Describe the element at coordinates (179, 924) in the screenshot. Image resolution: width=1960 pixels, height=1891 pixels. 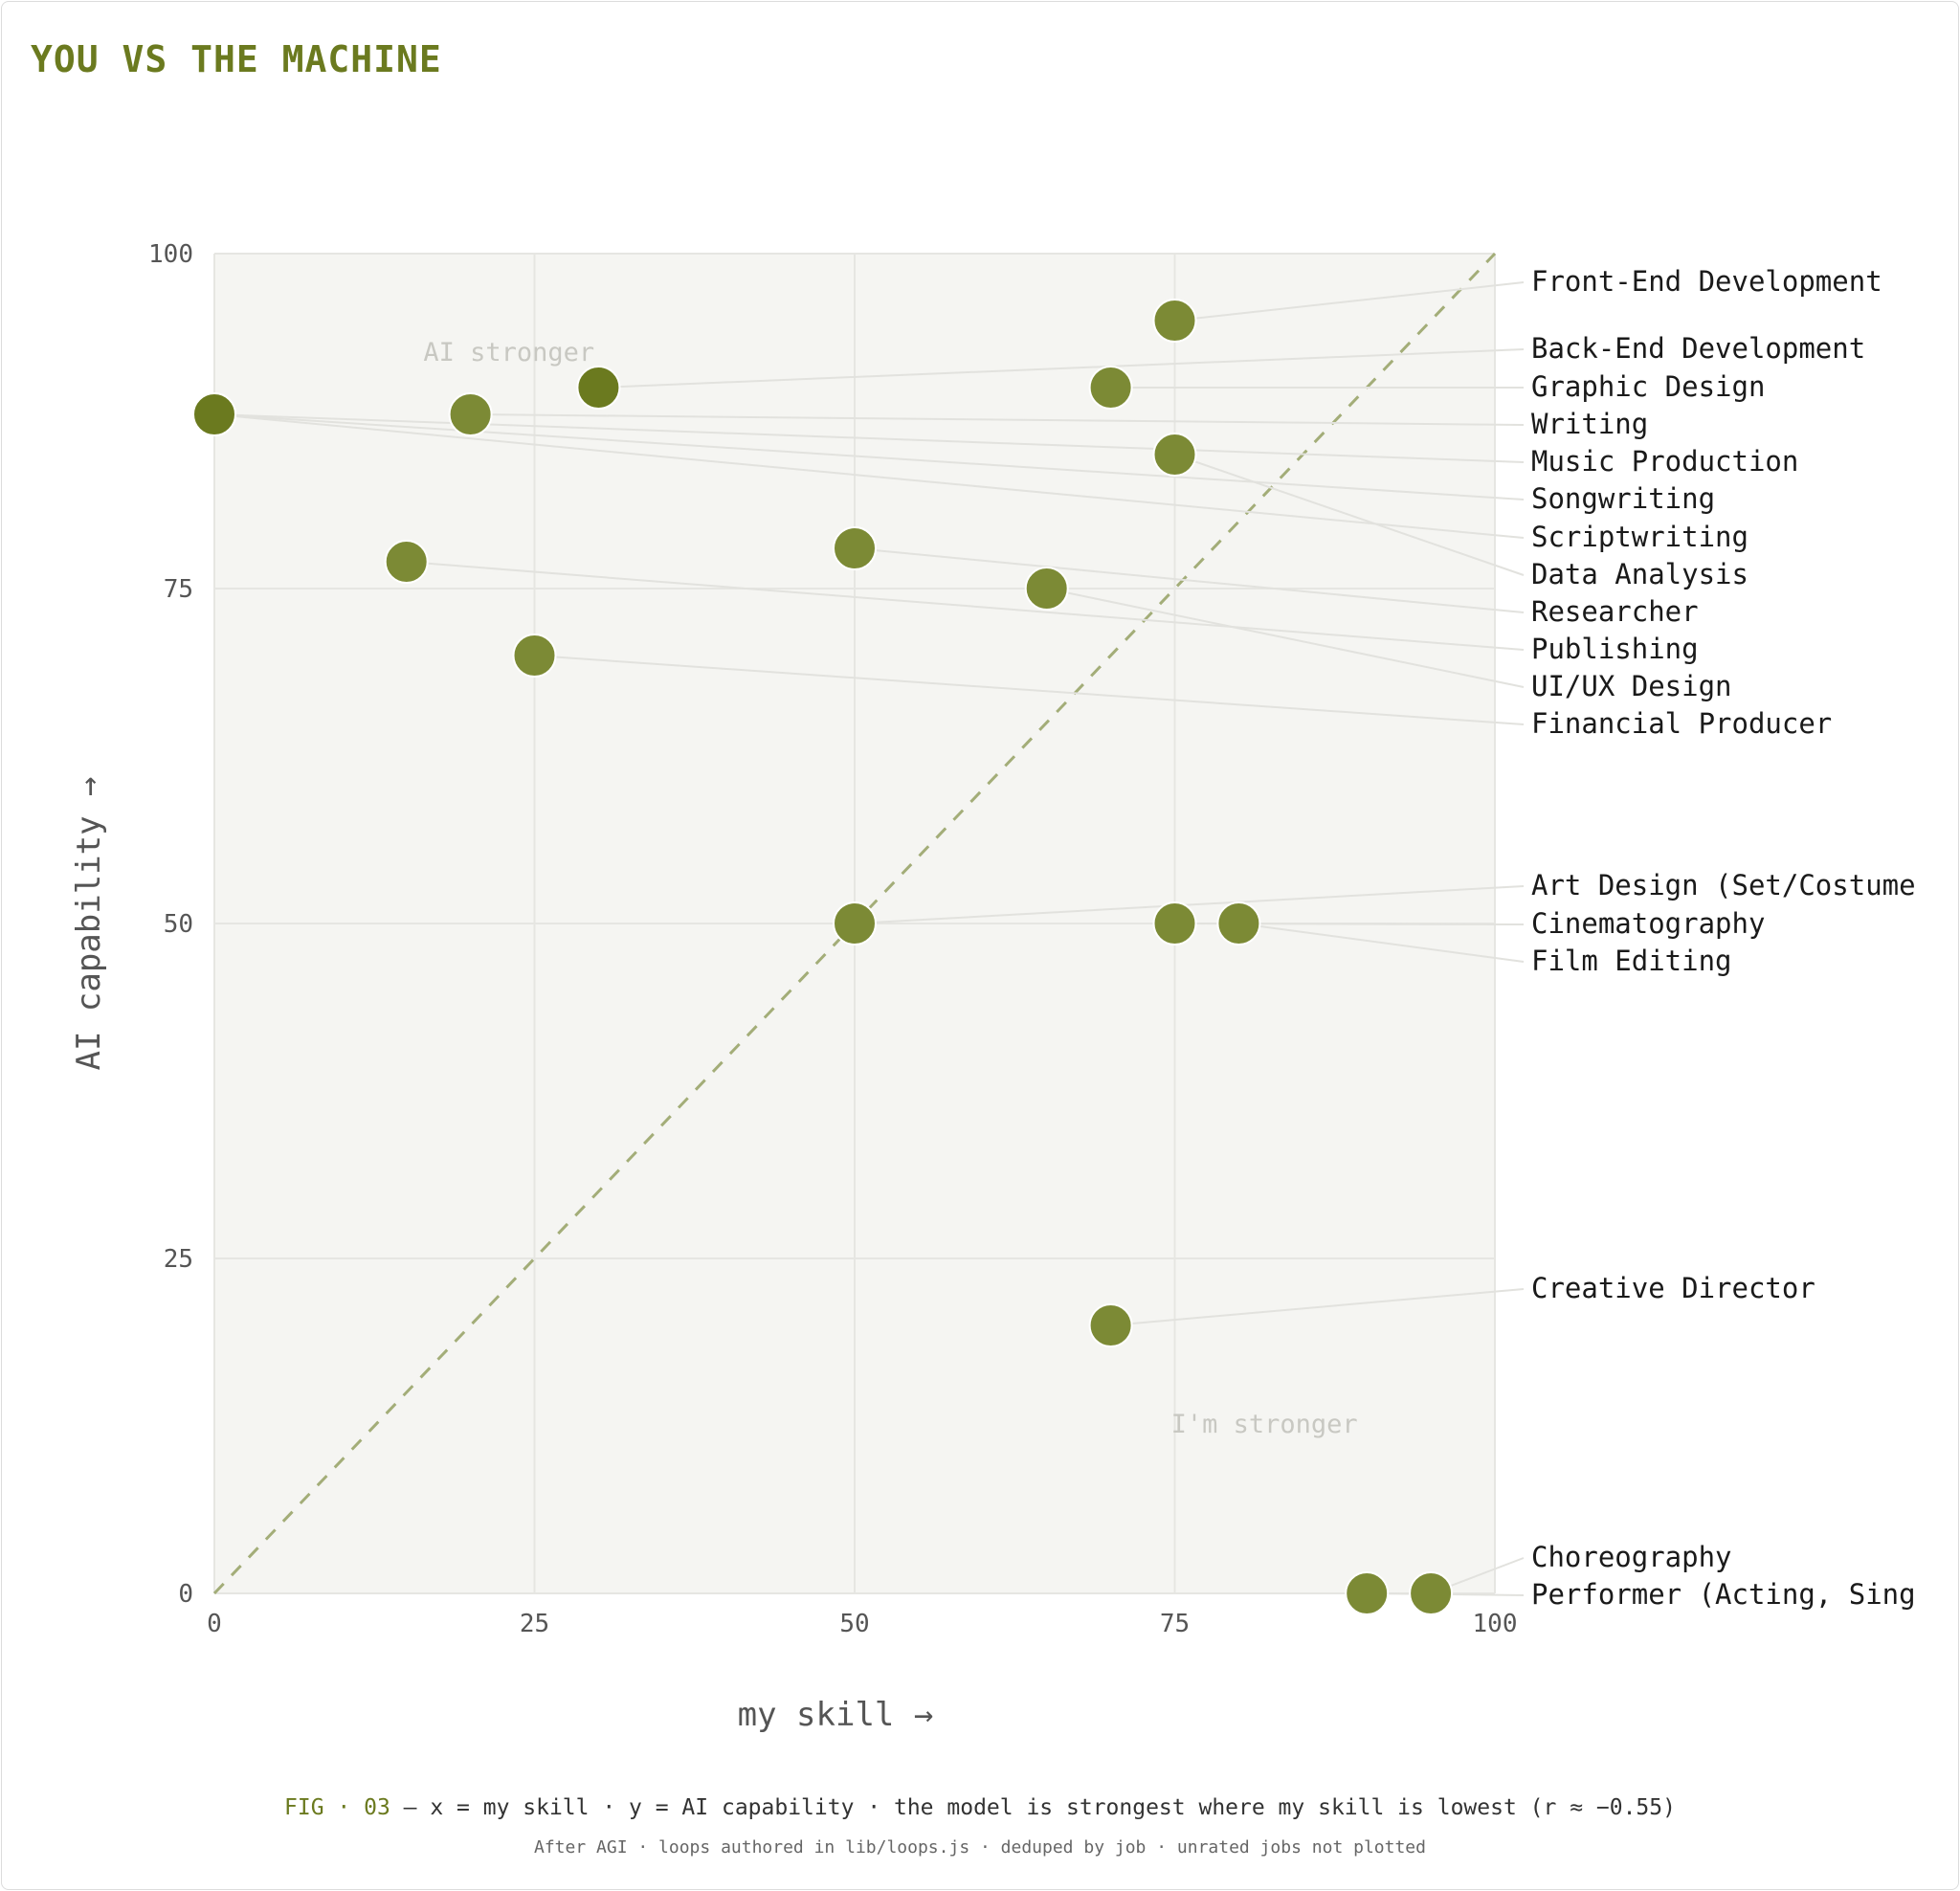
I see `y-tick-label: 50` at that location.